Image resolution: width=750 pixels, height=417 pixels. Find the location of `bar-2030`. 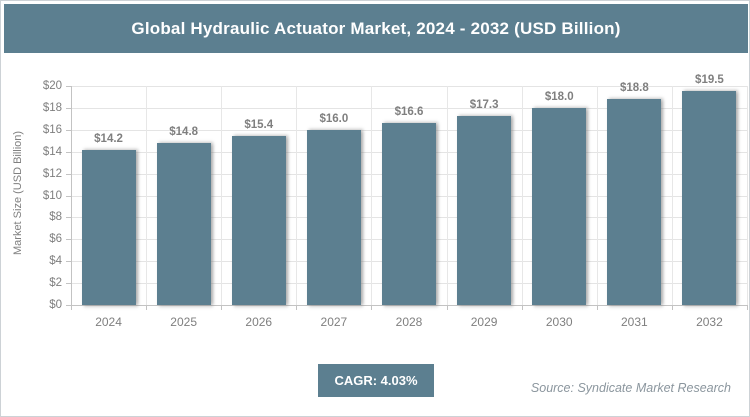

bar-2030 is located at coordinates (559, 206).